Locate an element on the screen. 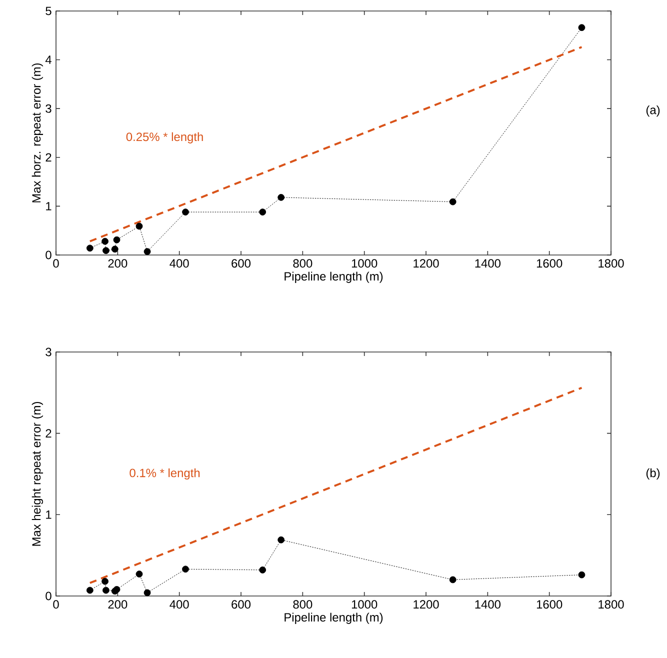  annotation: 0.1% * length is located at coordinates (165, 474).